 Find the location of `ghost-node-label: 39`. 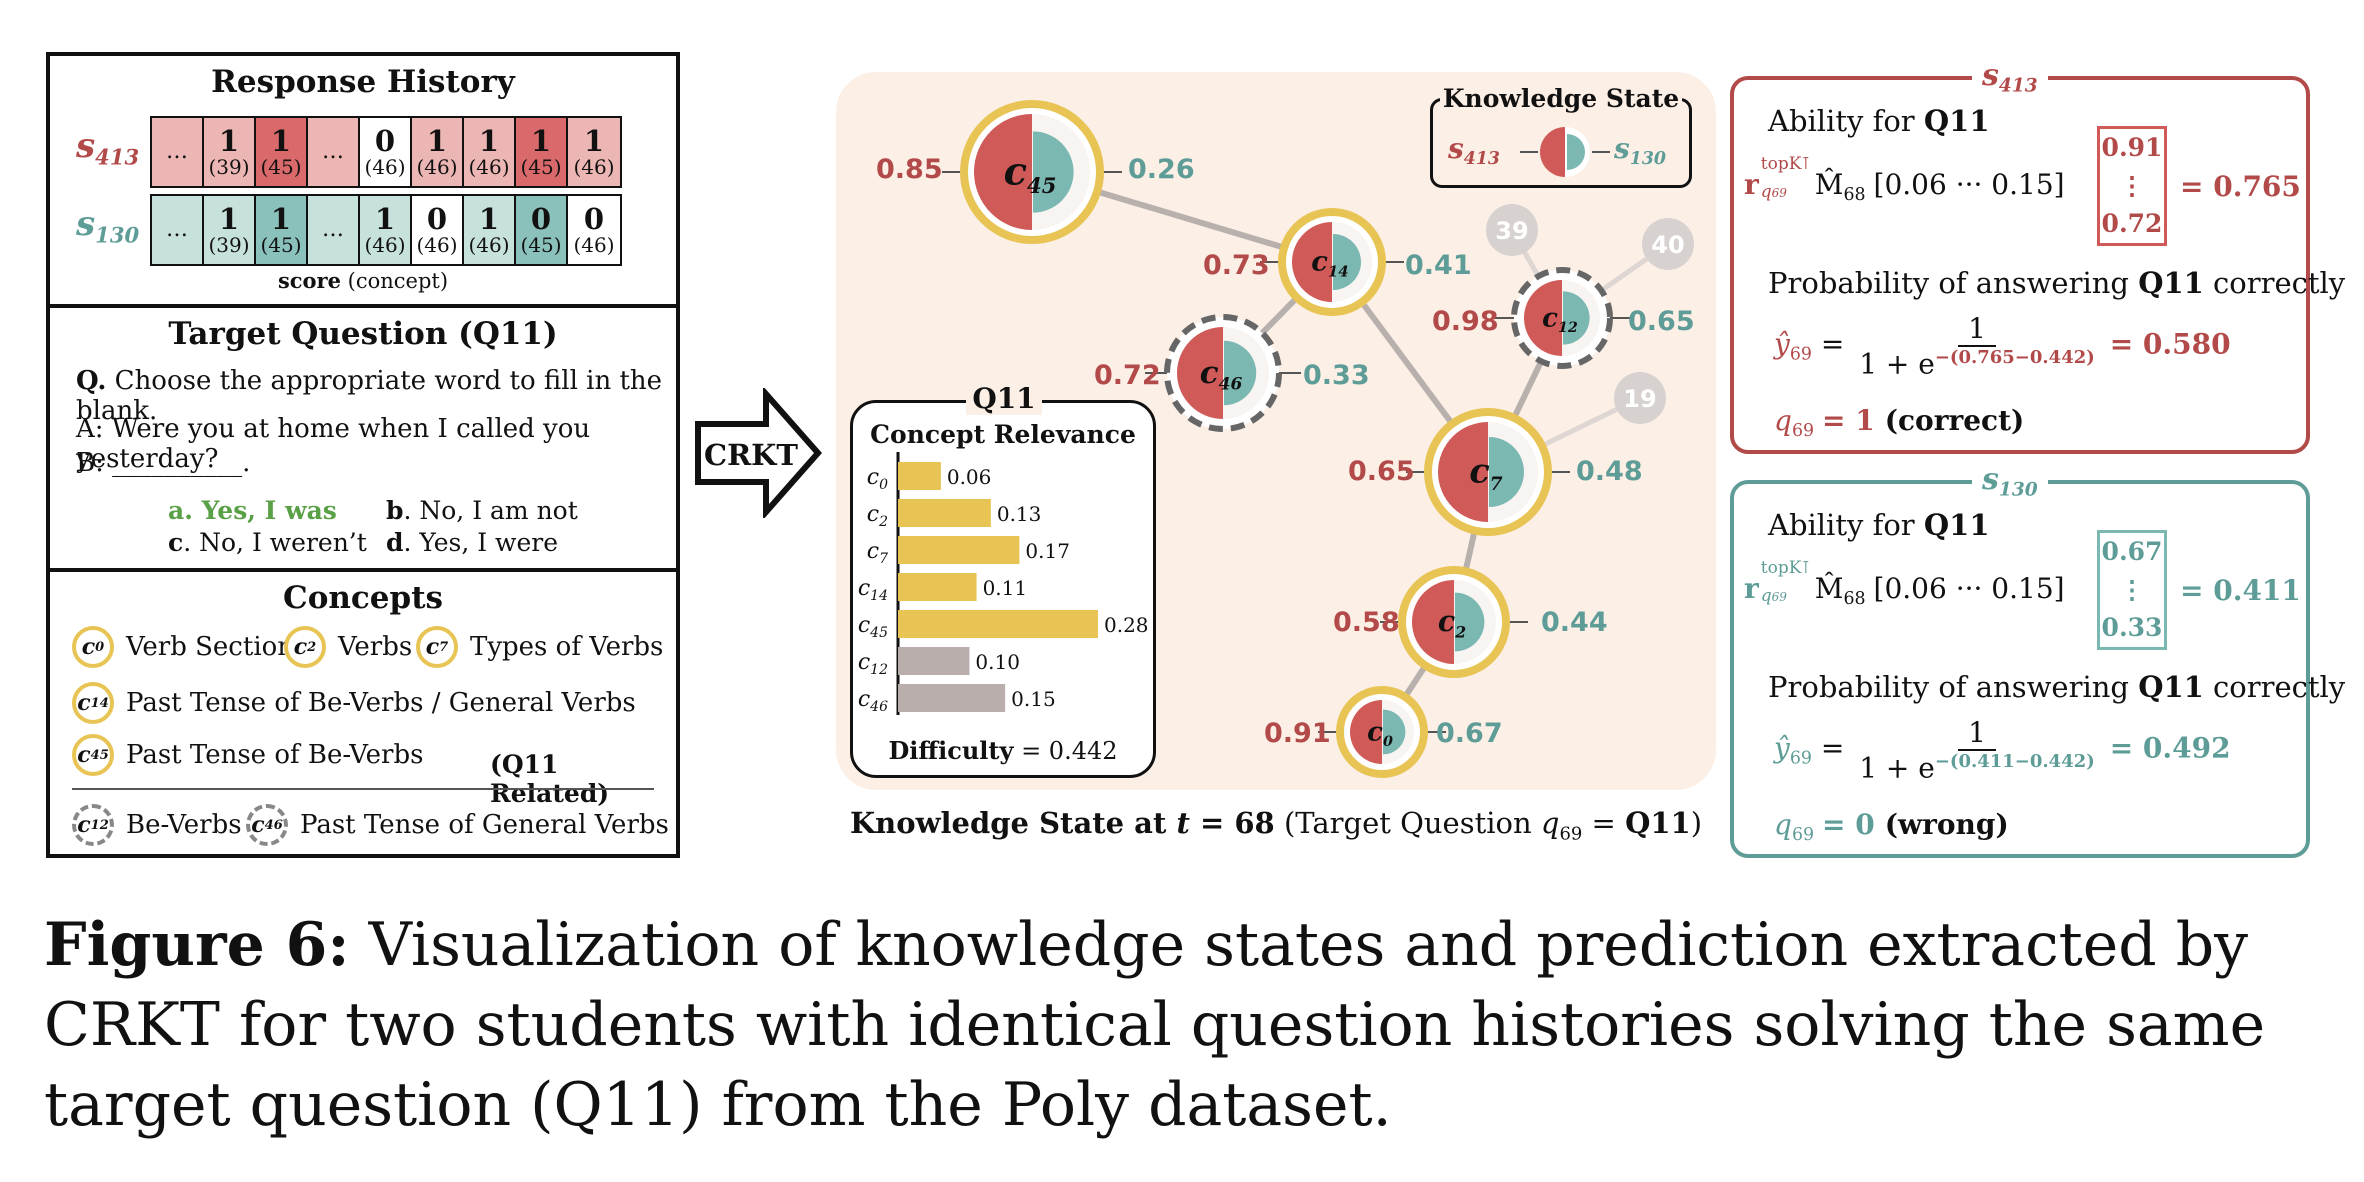

ghost-node-label: 39 is located at coordinates (1511, 231).